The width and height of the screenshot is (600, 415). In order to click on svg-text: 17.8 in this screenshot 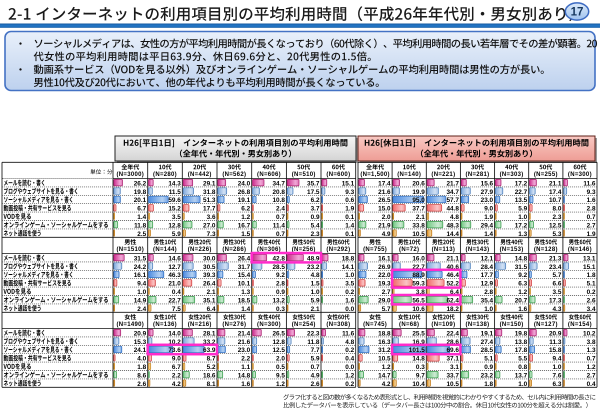, I will do `click(521, 350)`.